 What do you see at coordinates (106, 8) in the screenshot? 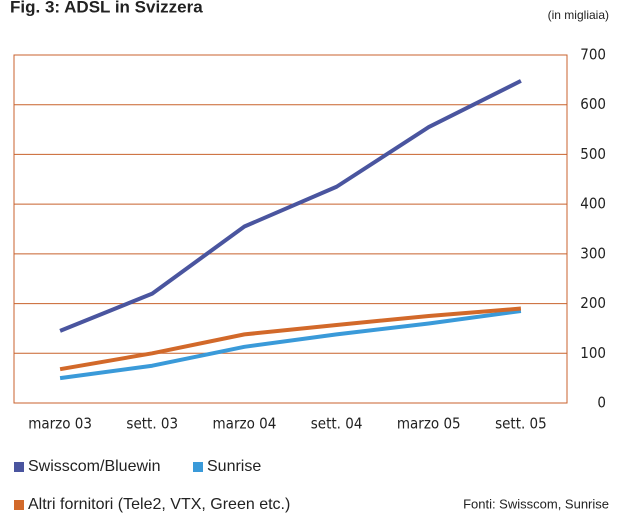
I see `chart-title: Fig. 3: ADSL in Svizzera` at bounding box center [106, 8].